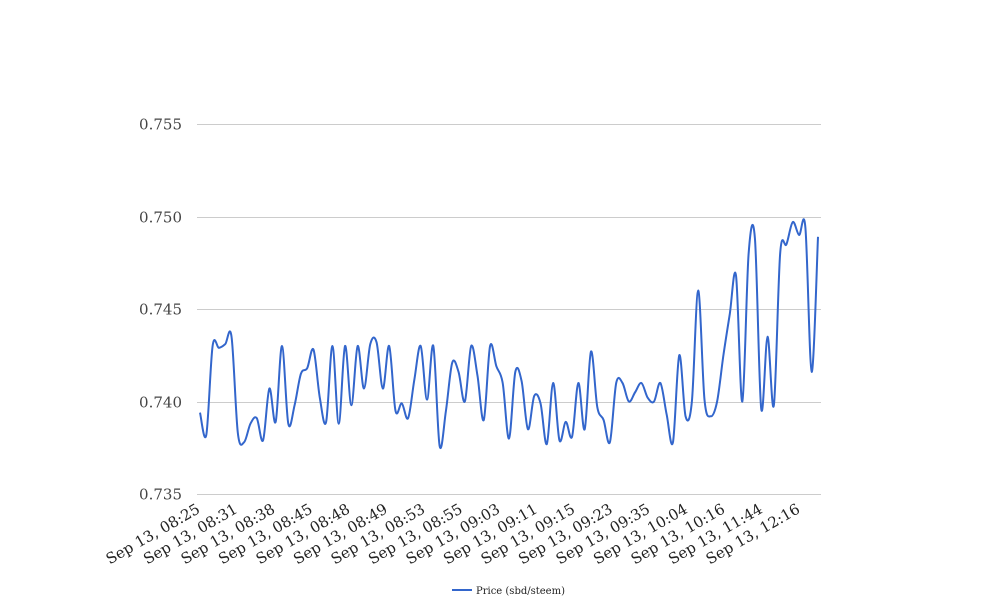 The height and width of the screenshot is (616, 1008). I want to click on legend: Price (sbd/steem), so click(508, 591).